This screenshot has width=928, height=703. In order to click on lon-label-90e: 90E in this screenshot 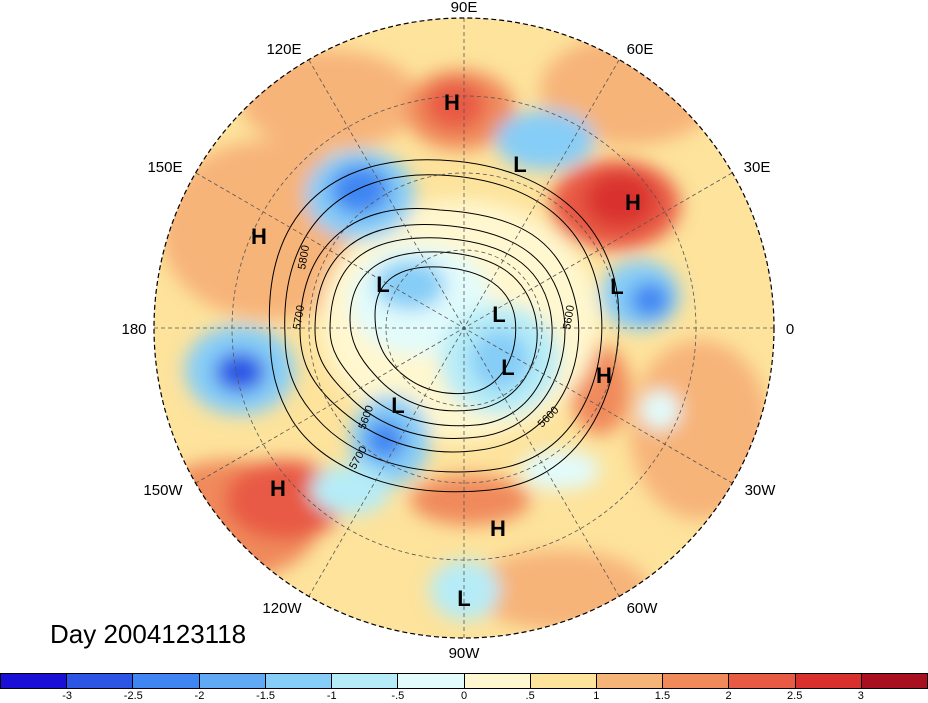, I will do `click(464, 8)`.